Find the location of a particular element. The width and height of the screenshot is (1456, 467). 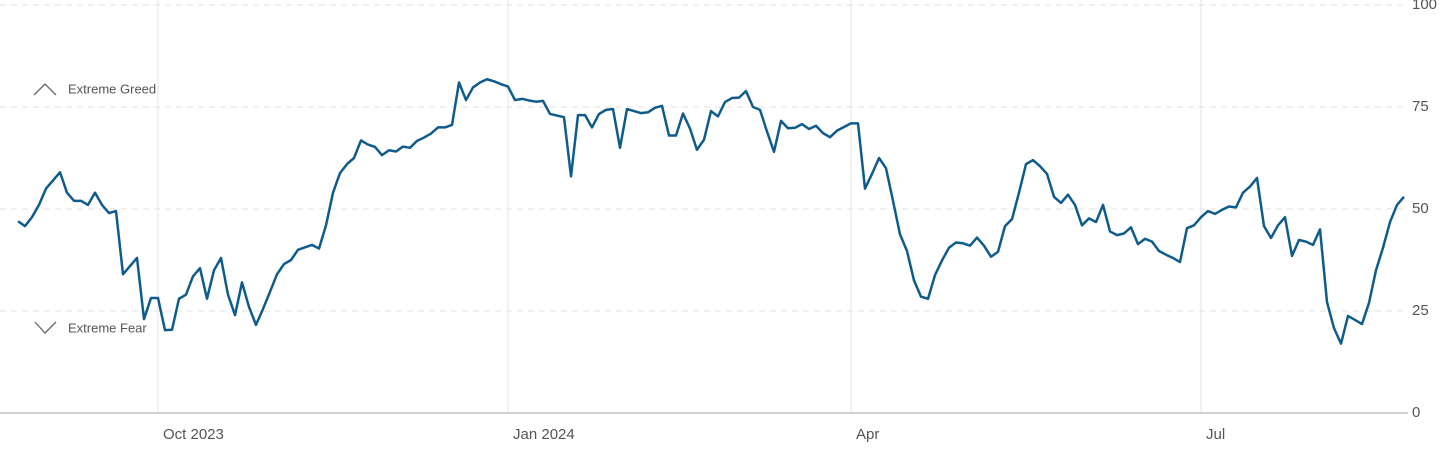

y-tick-label: 100 is located at coordinates (1424, 6).